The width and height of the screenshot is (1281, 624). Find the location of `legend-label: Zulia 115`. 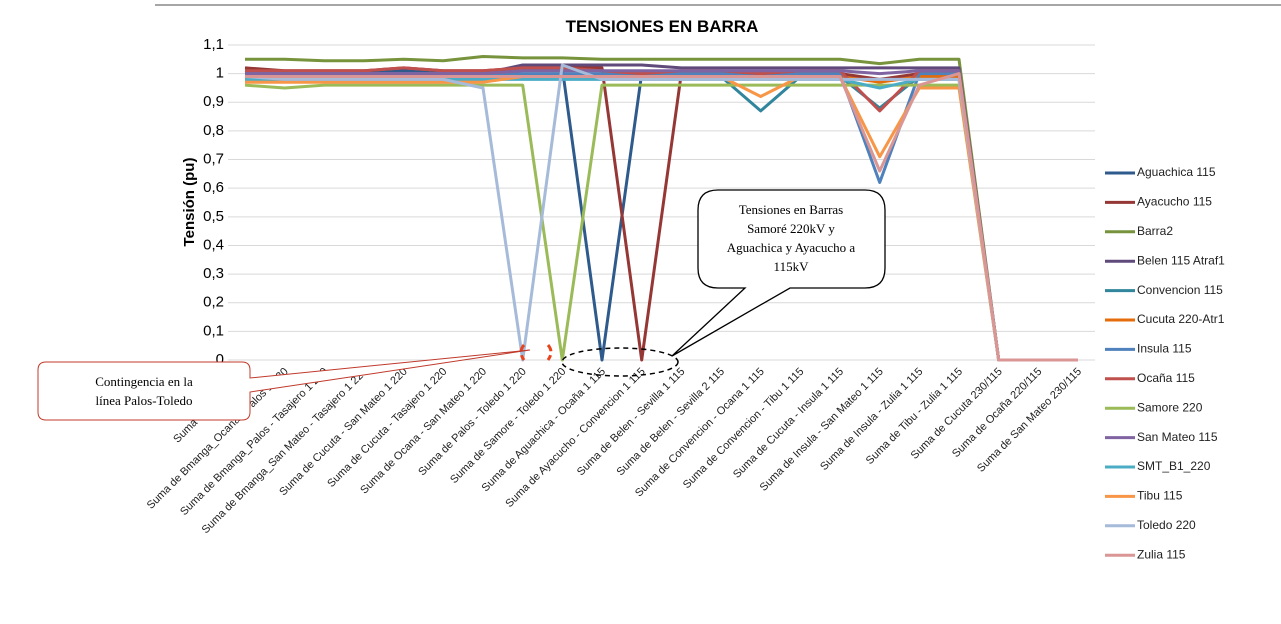

legend-label: Zulia 115 is located at coordinates (1161, 554).